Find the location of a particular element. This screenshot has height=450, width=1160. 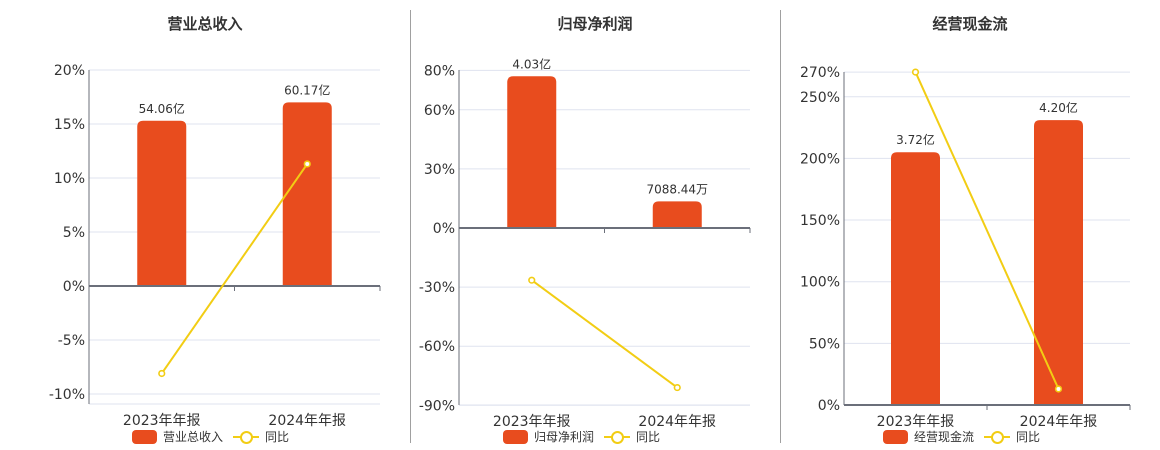

bar-legend-label: 营业总收入 is located at coordinates (193, 437).